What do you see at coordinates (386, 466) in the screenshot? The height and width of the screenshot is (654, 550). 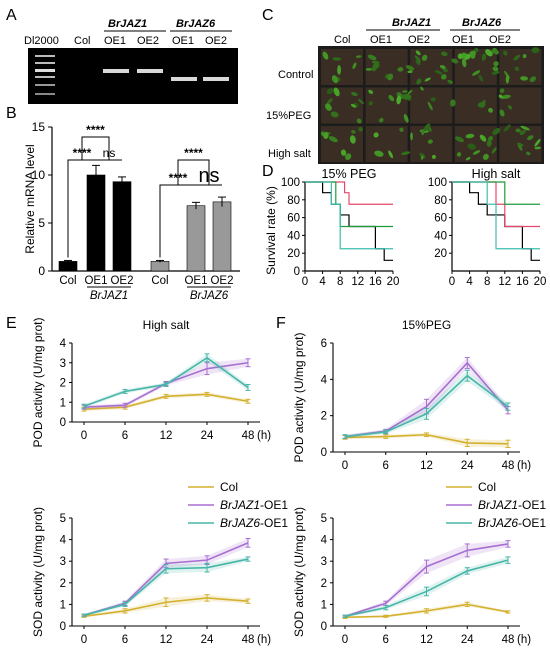 I see `line-x-tick-label: 6` at bounding box center [386, 466].